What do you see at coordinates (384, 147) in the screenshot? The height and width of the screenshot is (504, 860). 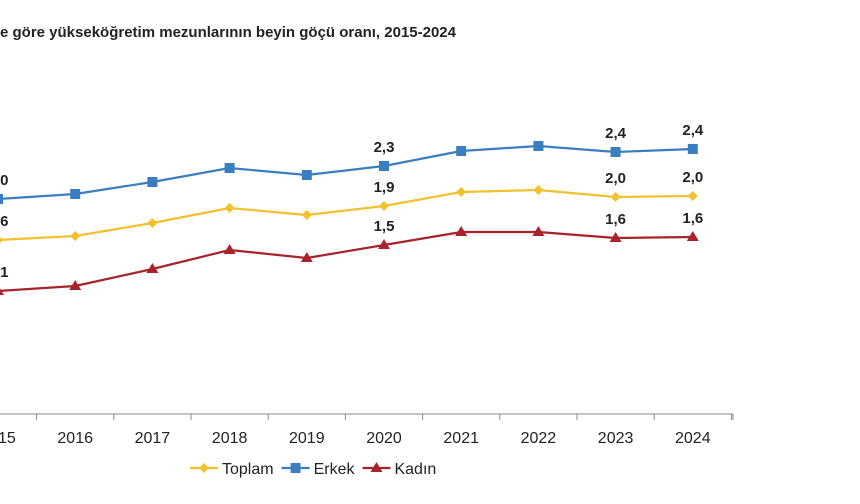 I see `data-label: 2,3` at bounding box center [384, 147].